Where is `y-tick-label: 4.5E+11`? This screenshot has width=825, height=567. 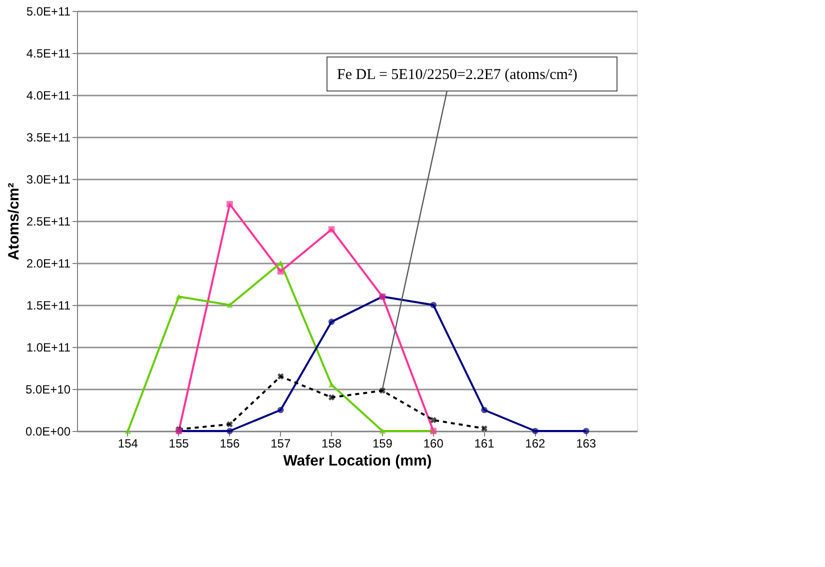
y-tick-label: 4.5E+11 is located at coordinates (48, 53).